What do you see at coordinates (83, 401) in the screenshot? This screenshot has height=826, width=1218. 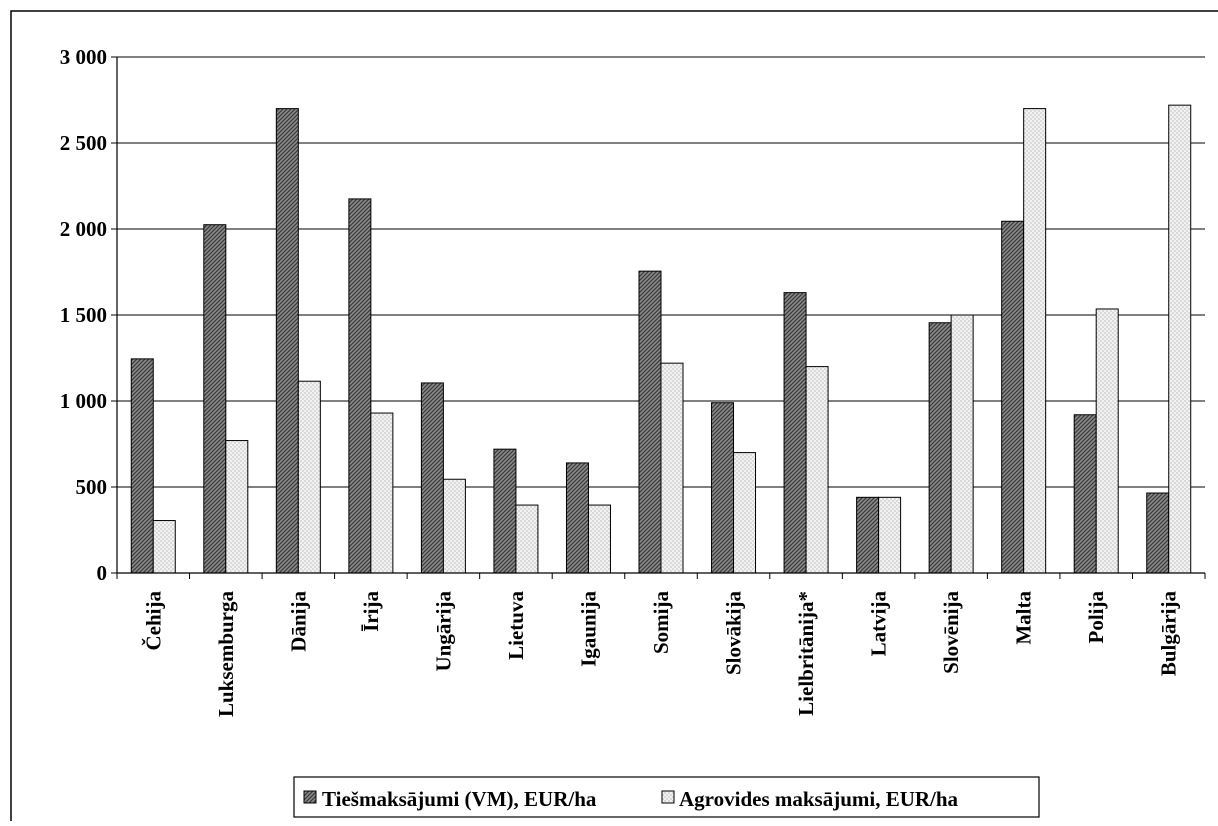 I see `y-tick-label: 1 000` at bounding box center [83, 401].